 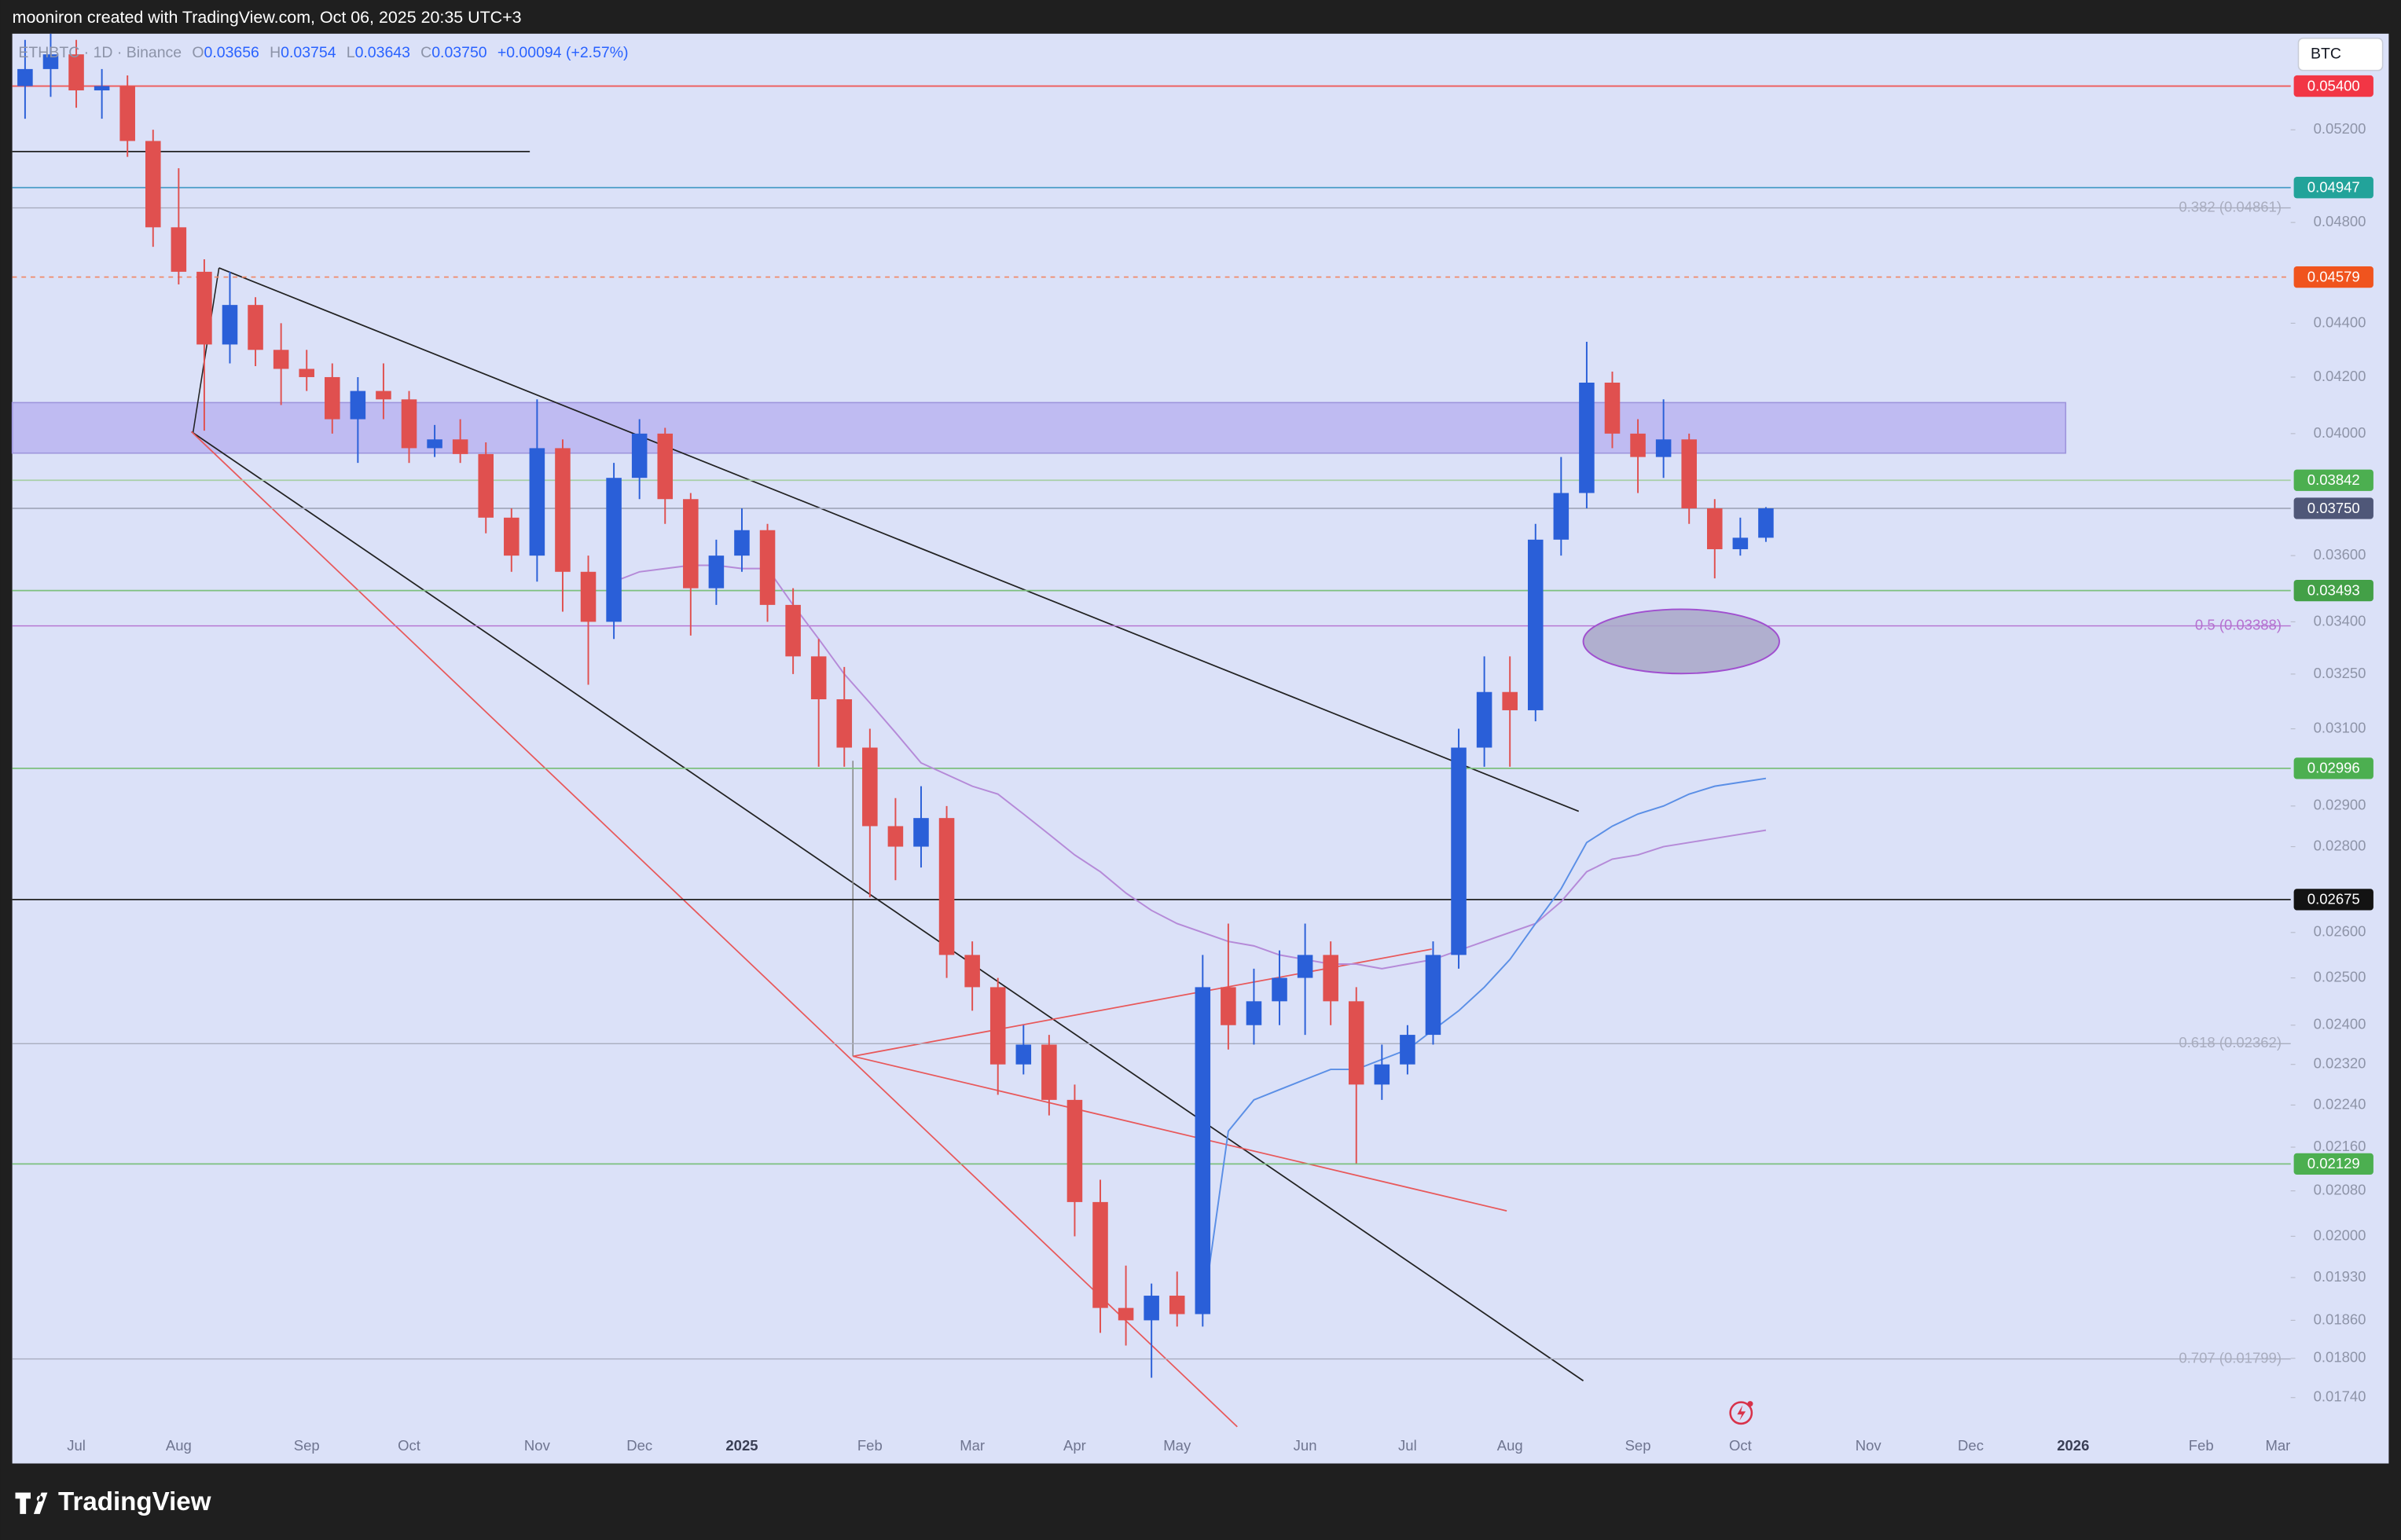 I want to click on price-badge-label: 0.02675, so click(x=2334, y=899).